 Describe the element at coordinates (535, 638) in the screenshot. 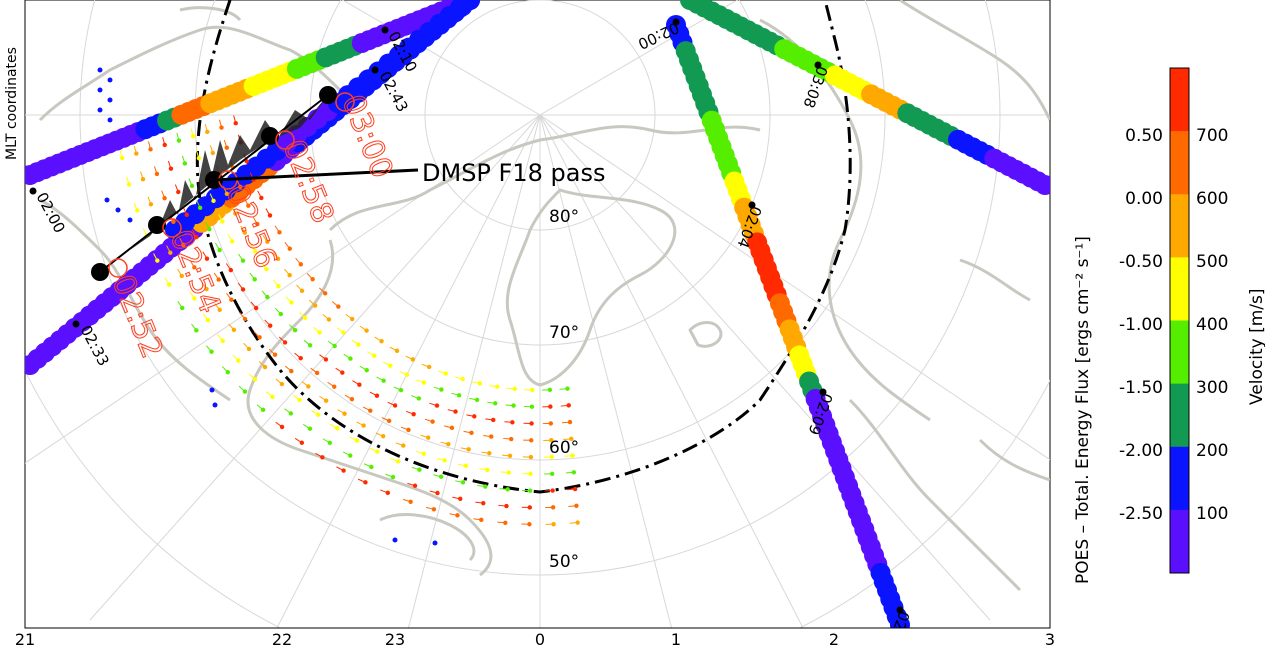

I see `mlt-axis: 21 22 23 0 1 2 3` at that location.